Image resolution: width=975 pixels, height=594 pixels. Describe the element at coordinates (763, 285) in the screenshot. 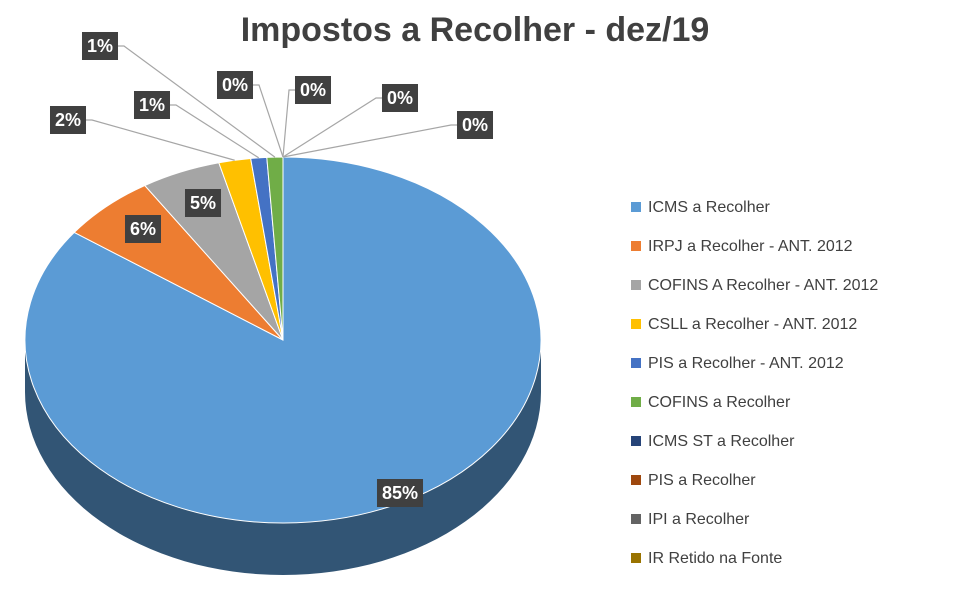

I see `legend-label: COFINS A Recolher - ANT. 2012` at that location.